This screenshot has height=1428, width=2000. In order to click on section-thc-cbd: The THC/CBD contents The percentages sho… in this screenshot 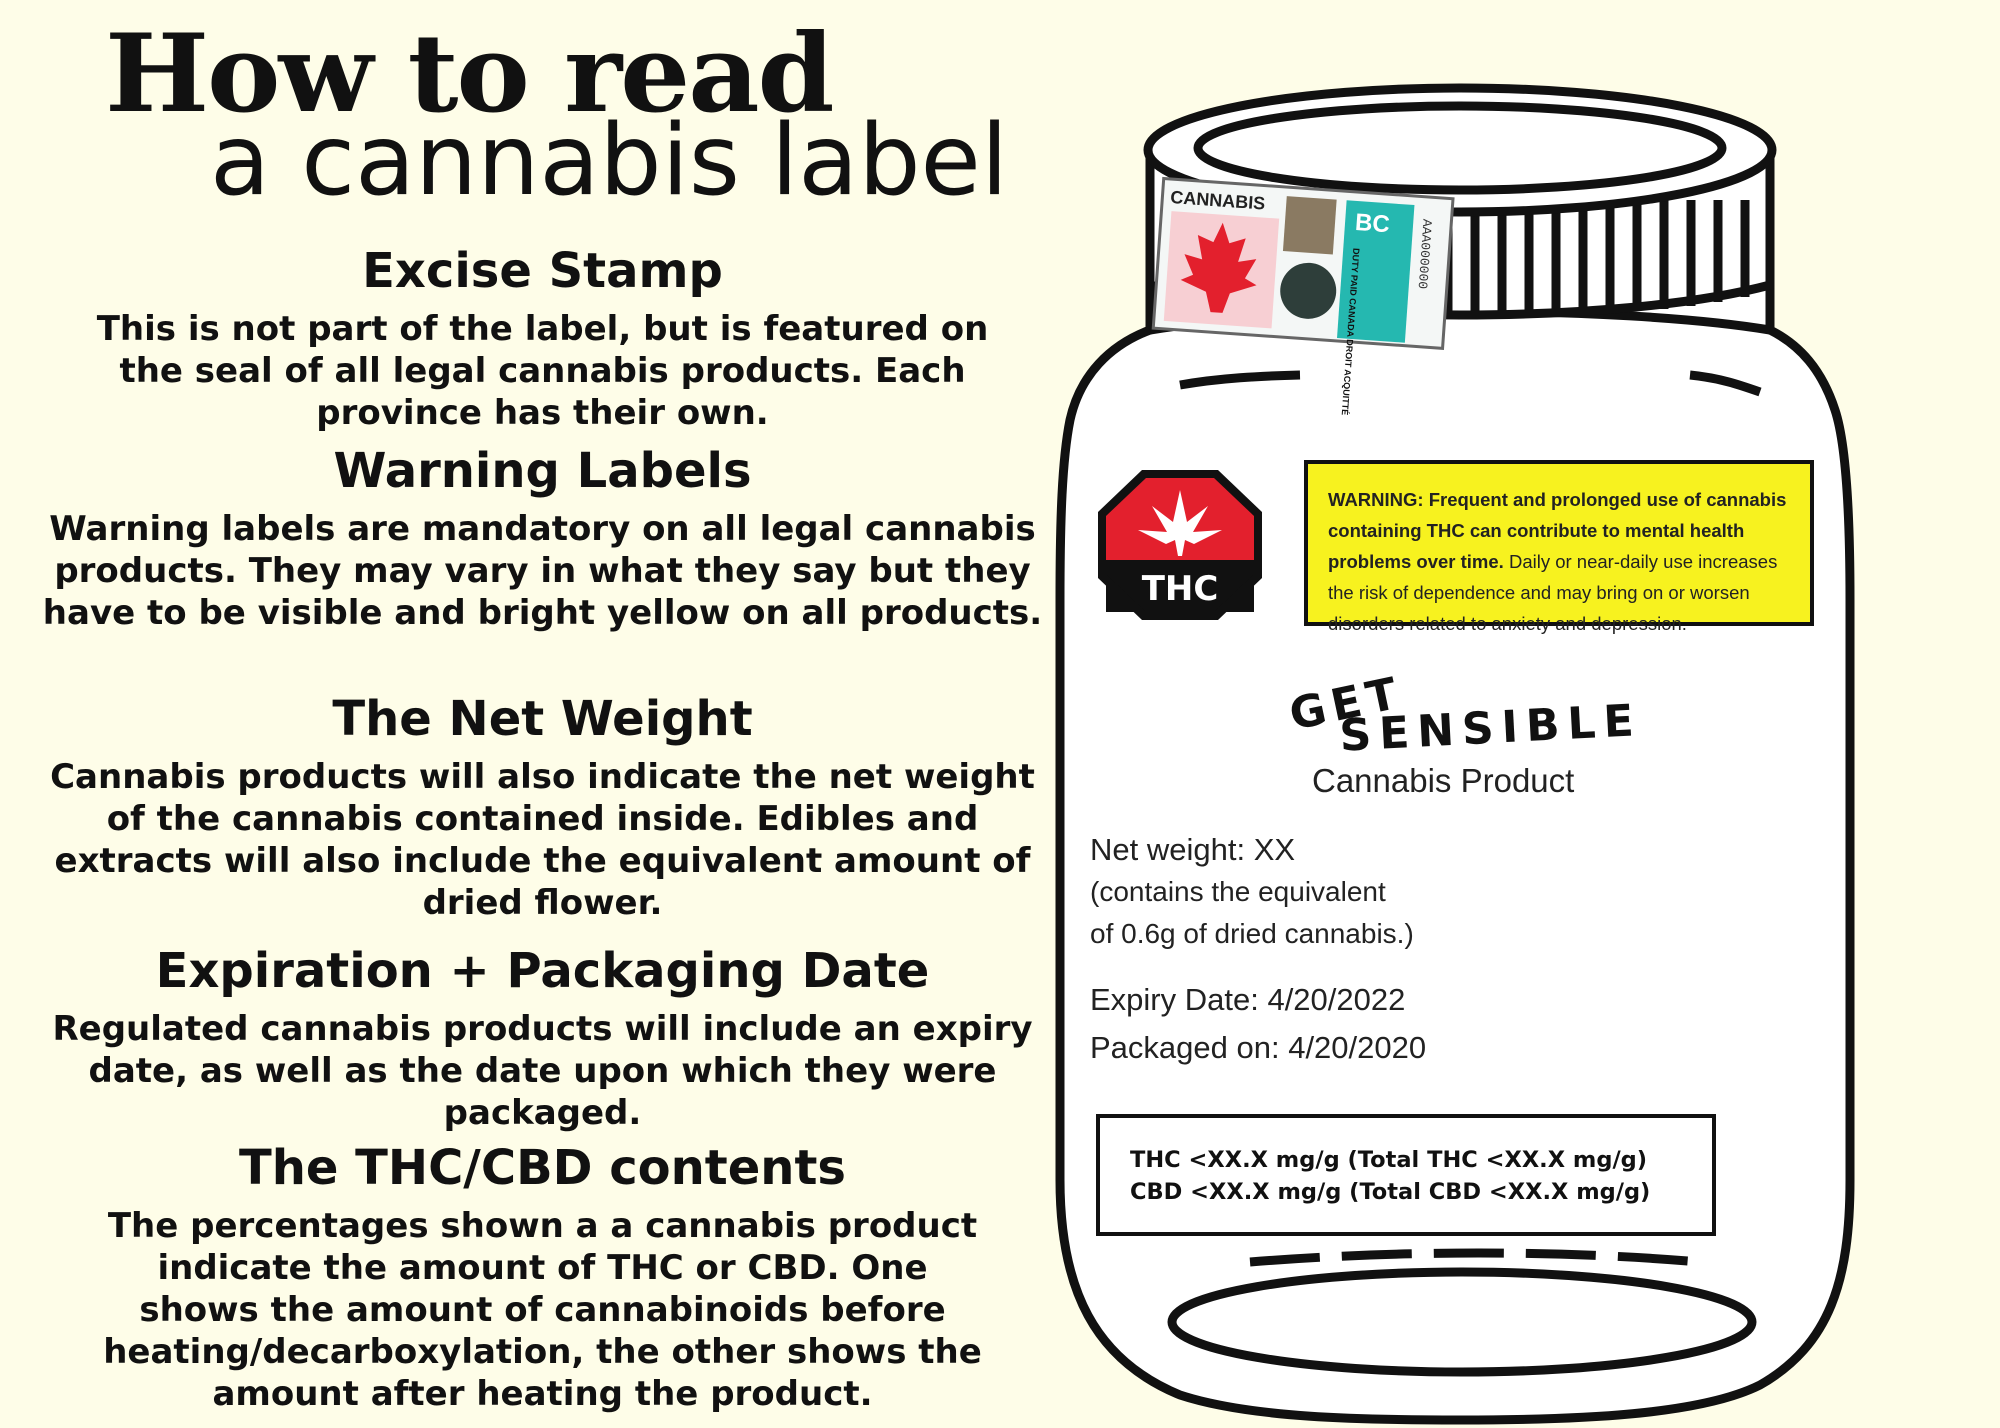, I will do `click(542, 1278)`.